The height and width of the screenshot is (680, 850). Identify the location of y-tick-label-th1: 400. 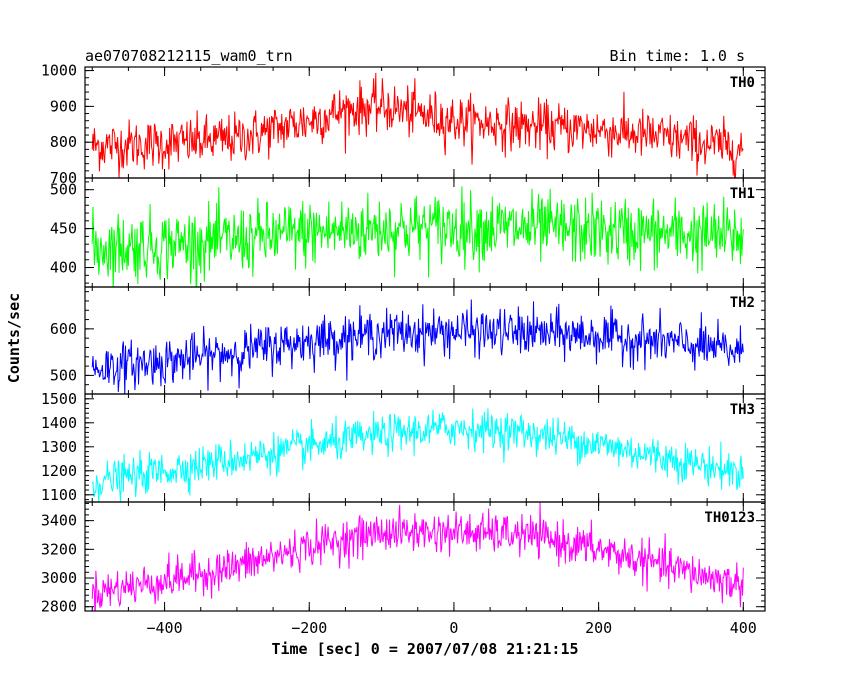
(63, 268).